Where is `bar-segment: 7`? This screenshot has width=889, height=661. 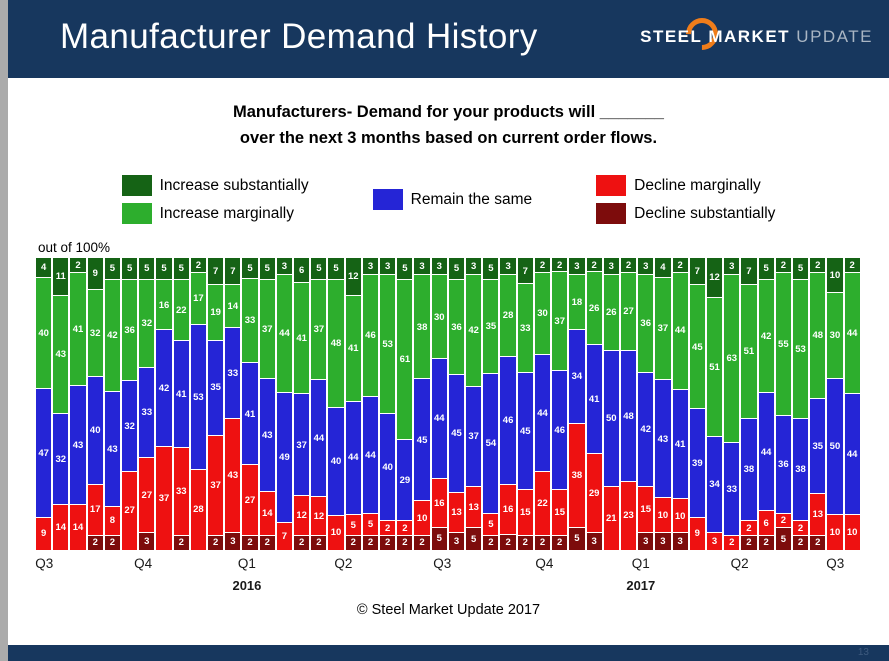 bar-segment: 7 is located at coordinates (216, 271).